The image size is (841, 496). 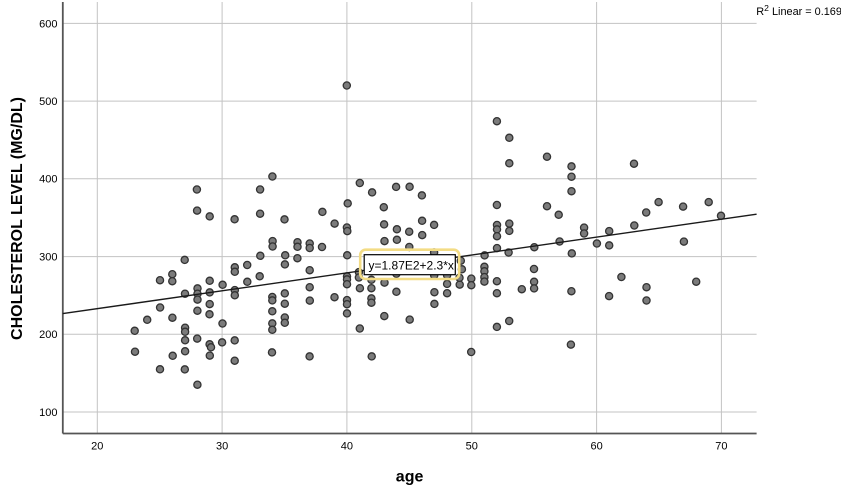 I want to click on svg-text: 200, so click(x=48, y=335).